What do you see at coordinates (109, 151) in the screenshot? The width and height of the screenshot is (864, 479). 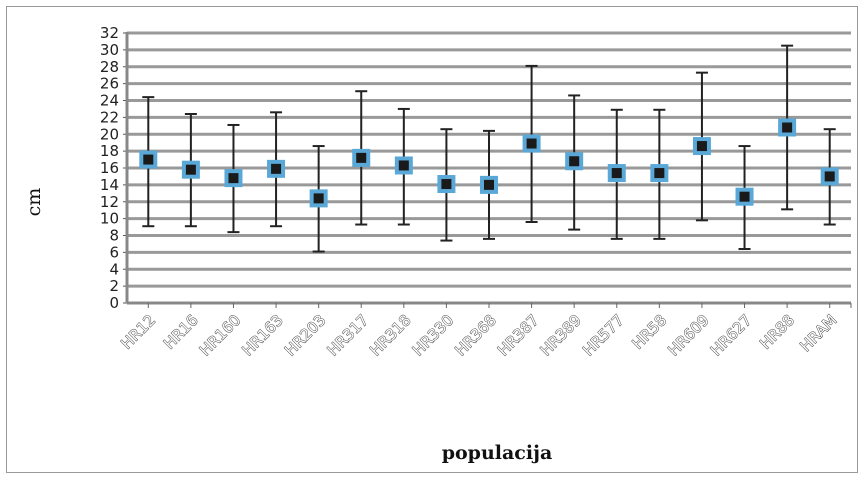 I see `y-tick-label: 18` at bounding box center [109, 151].